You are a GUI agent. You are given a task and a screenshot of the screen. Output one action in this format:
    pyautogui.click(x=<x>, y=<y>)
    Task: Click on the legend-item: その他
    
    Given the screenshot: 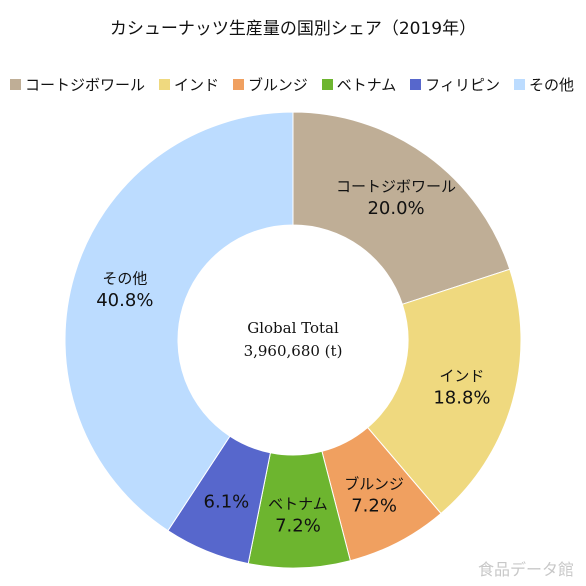 What is the action you would take?
    pyautogui.click(x=544, y=84)
    